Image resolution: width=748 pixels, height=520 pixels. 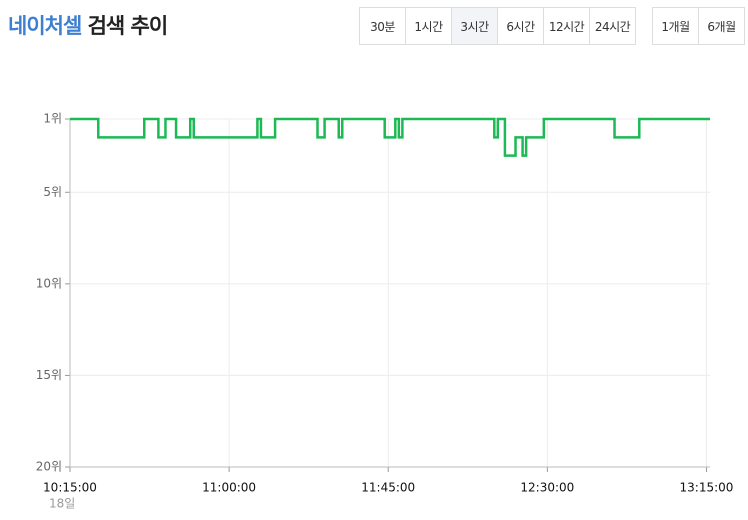 What do you see at coordinates (49, 467) in the screenshot?
I see `y-tick-label: 20위` at bounding box center [49, 467].